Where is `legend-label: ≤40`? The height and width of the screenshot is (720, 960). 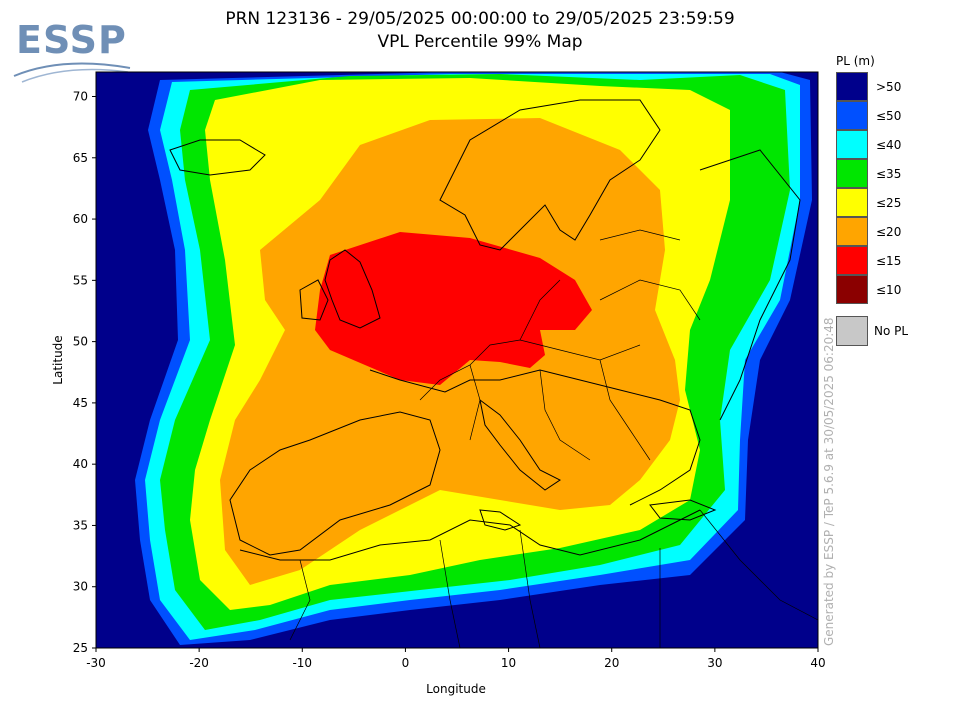
legend-label: ≤40 is located at coordinates (889, 145).